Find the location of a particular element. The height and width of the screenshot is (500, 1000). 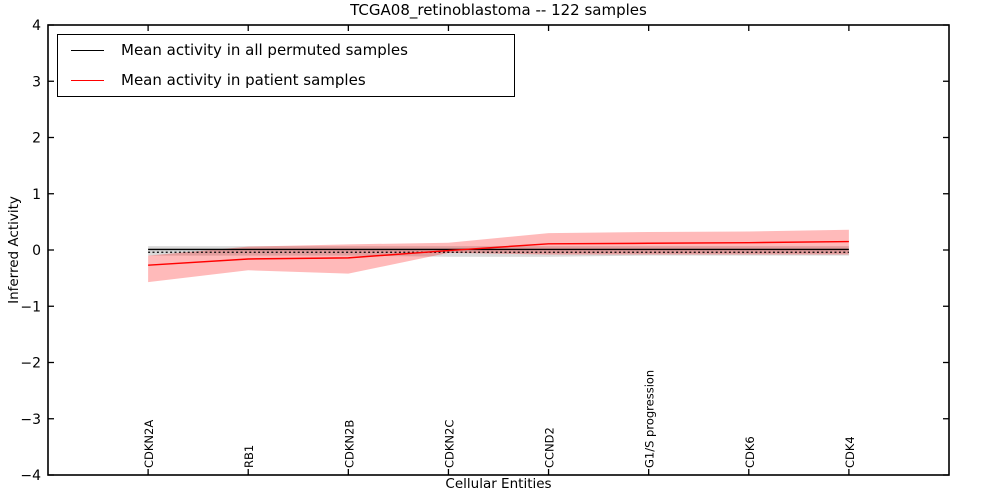

legend-label: Mean activity in all permuted samples is located at coordinates (264, 50).